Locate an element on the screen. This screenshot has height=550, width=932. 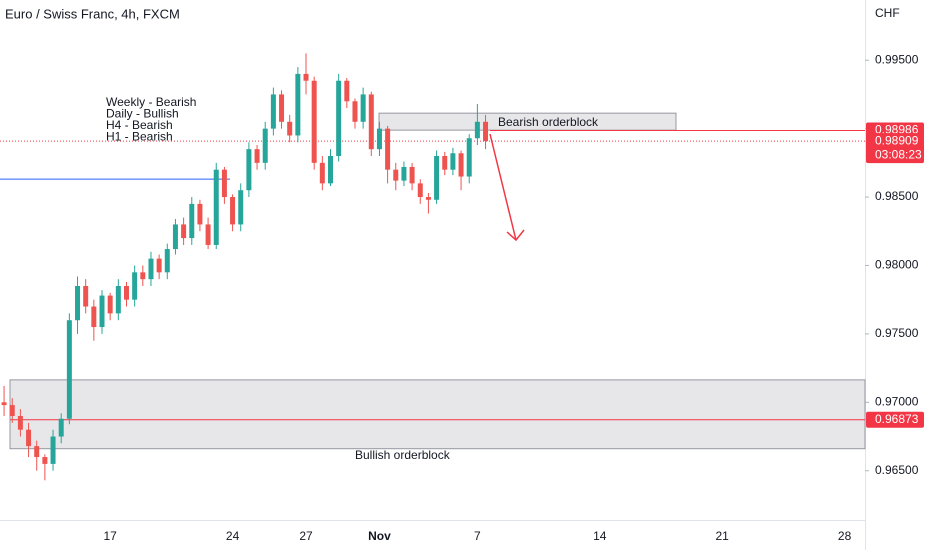
orderblock-zone is located at coordinates (437, 414).